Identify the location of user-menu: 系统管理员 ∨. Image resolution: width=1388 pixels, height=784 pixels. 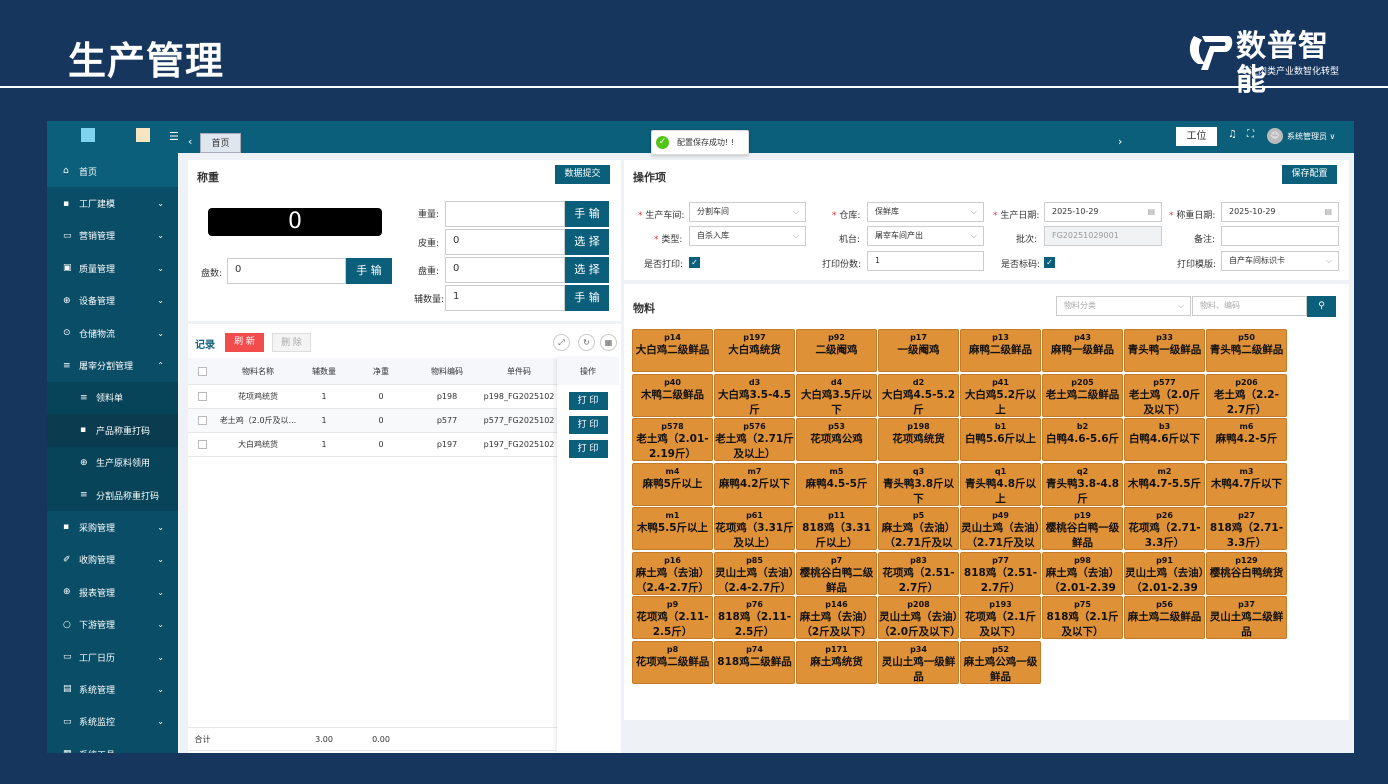
(1311, 136).